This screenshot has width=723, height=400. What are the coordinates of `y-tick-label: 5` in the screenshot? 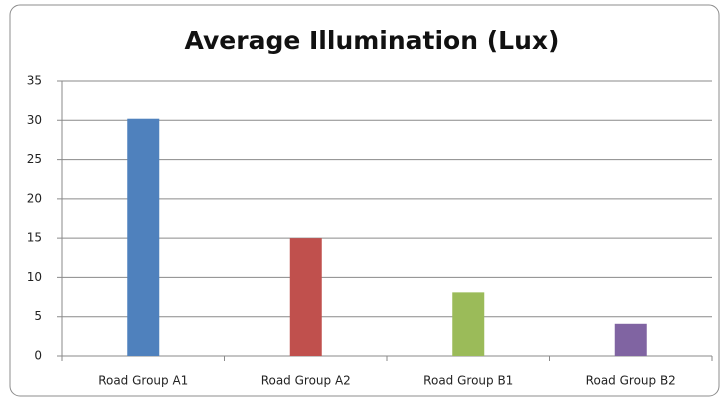 It's located at (38, 316).